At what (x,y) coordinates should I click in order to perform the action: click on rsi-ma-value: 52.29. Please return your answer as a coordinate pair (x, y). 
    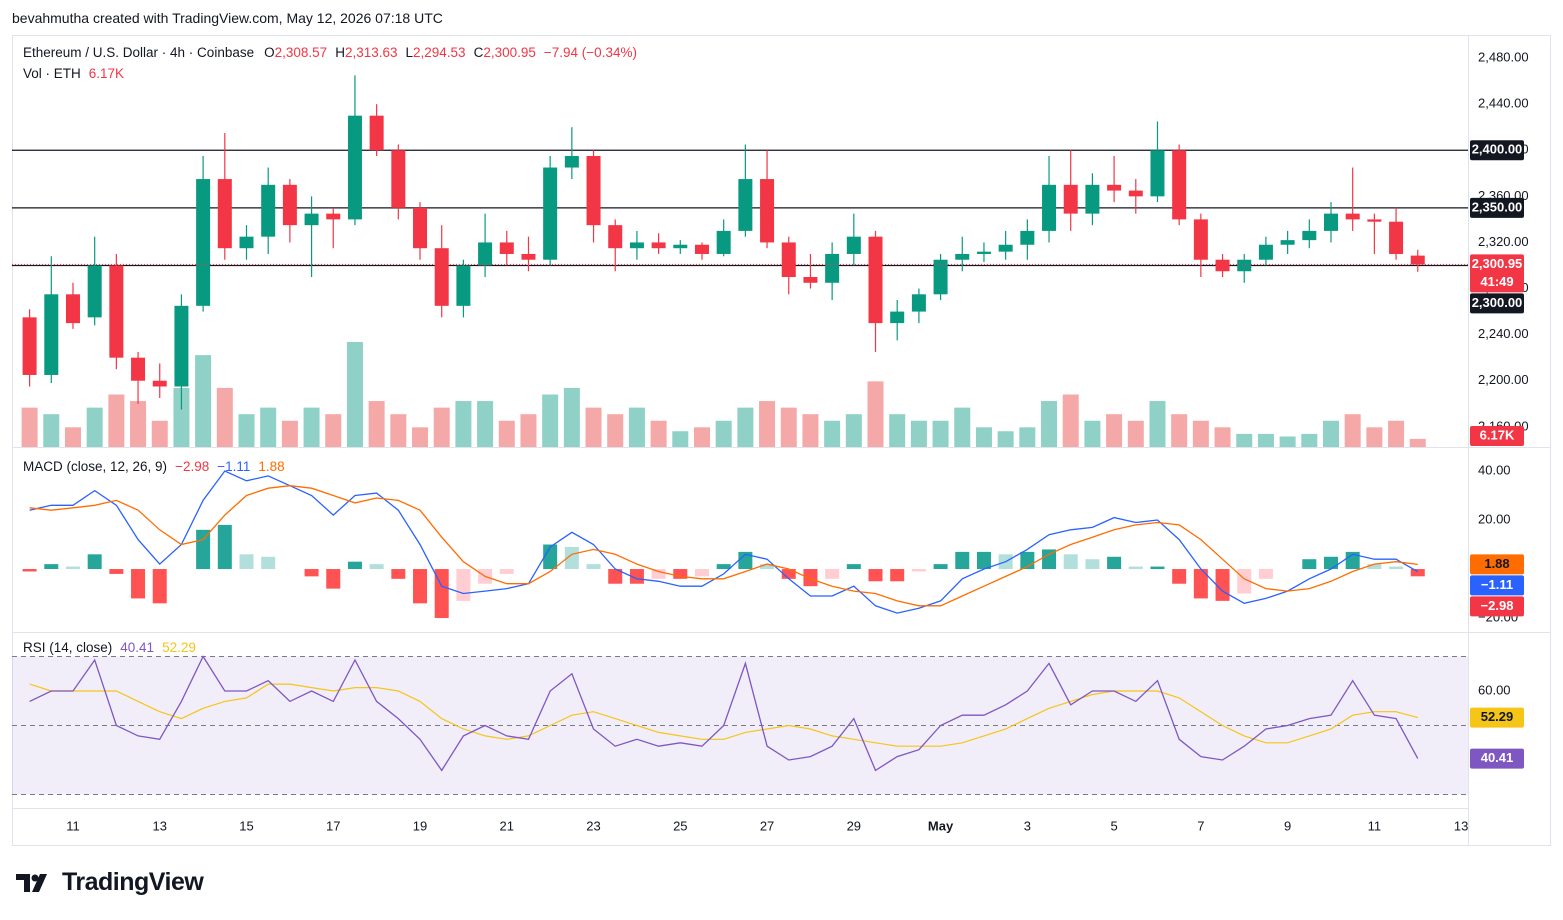
    Looking at the image, I should click on (179, 647).